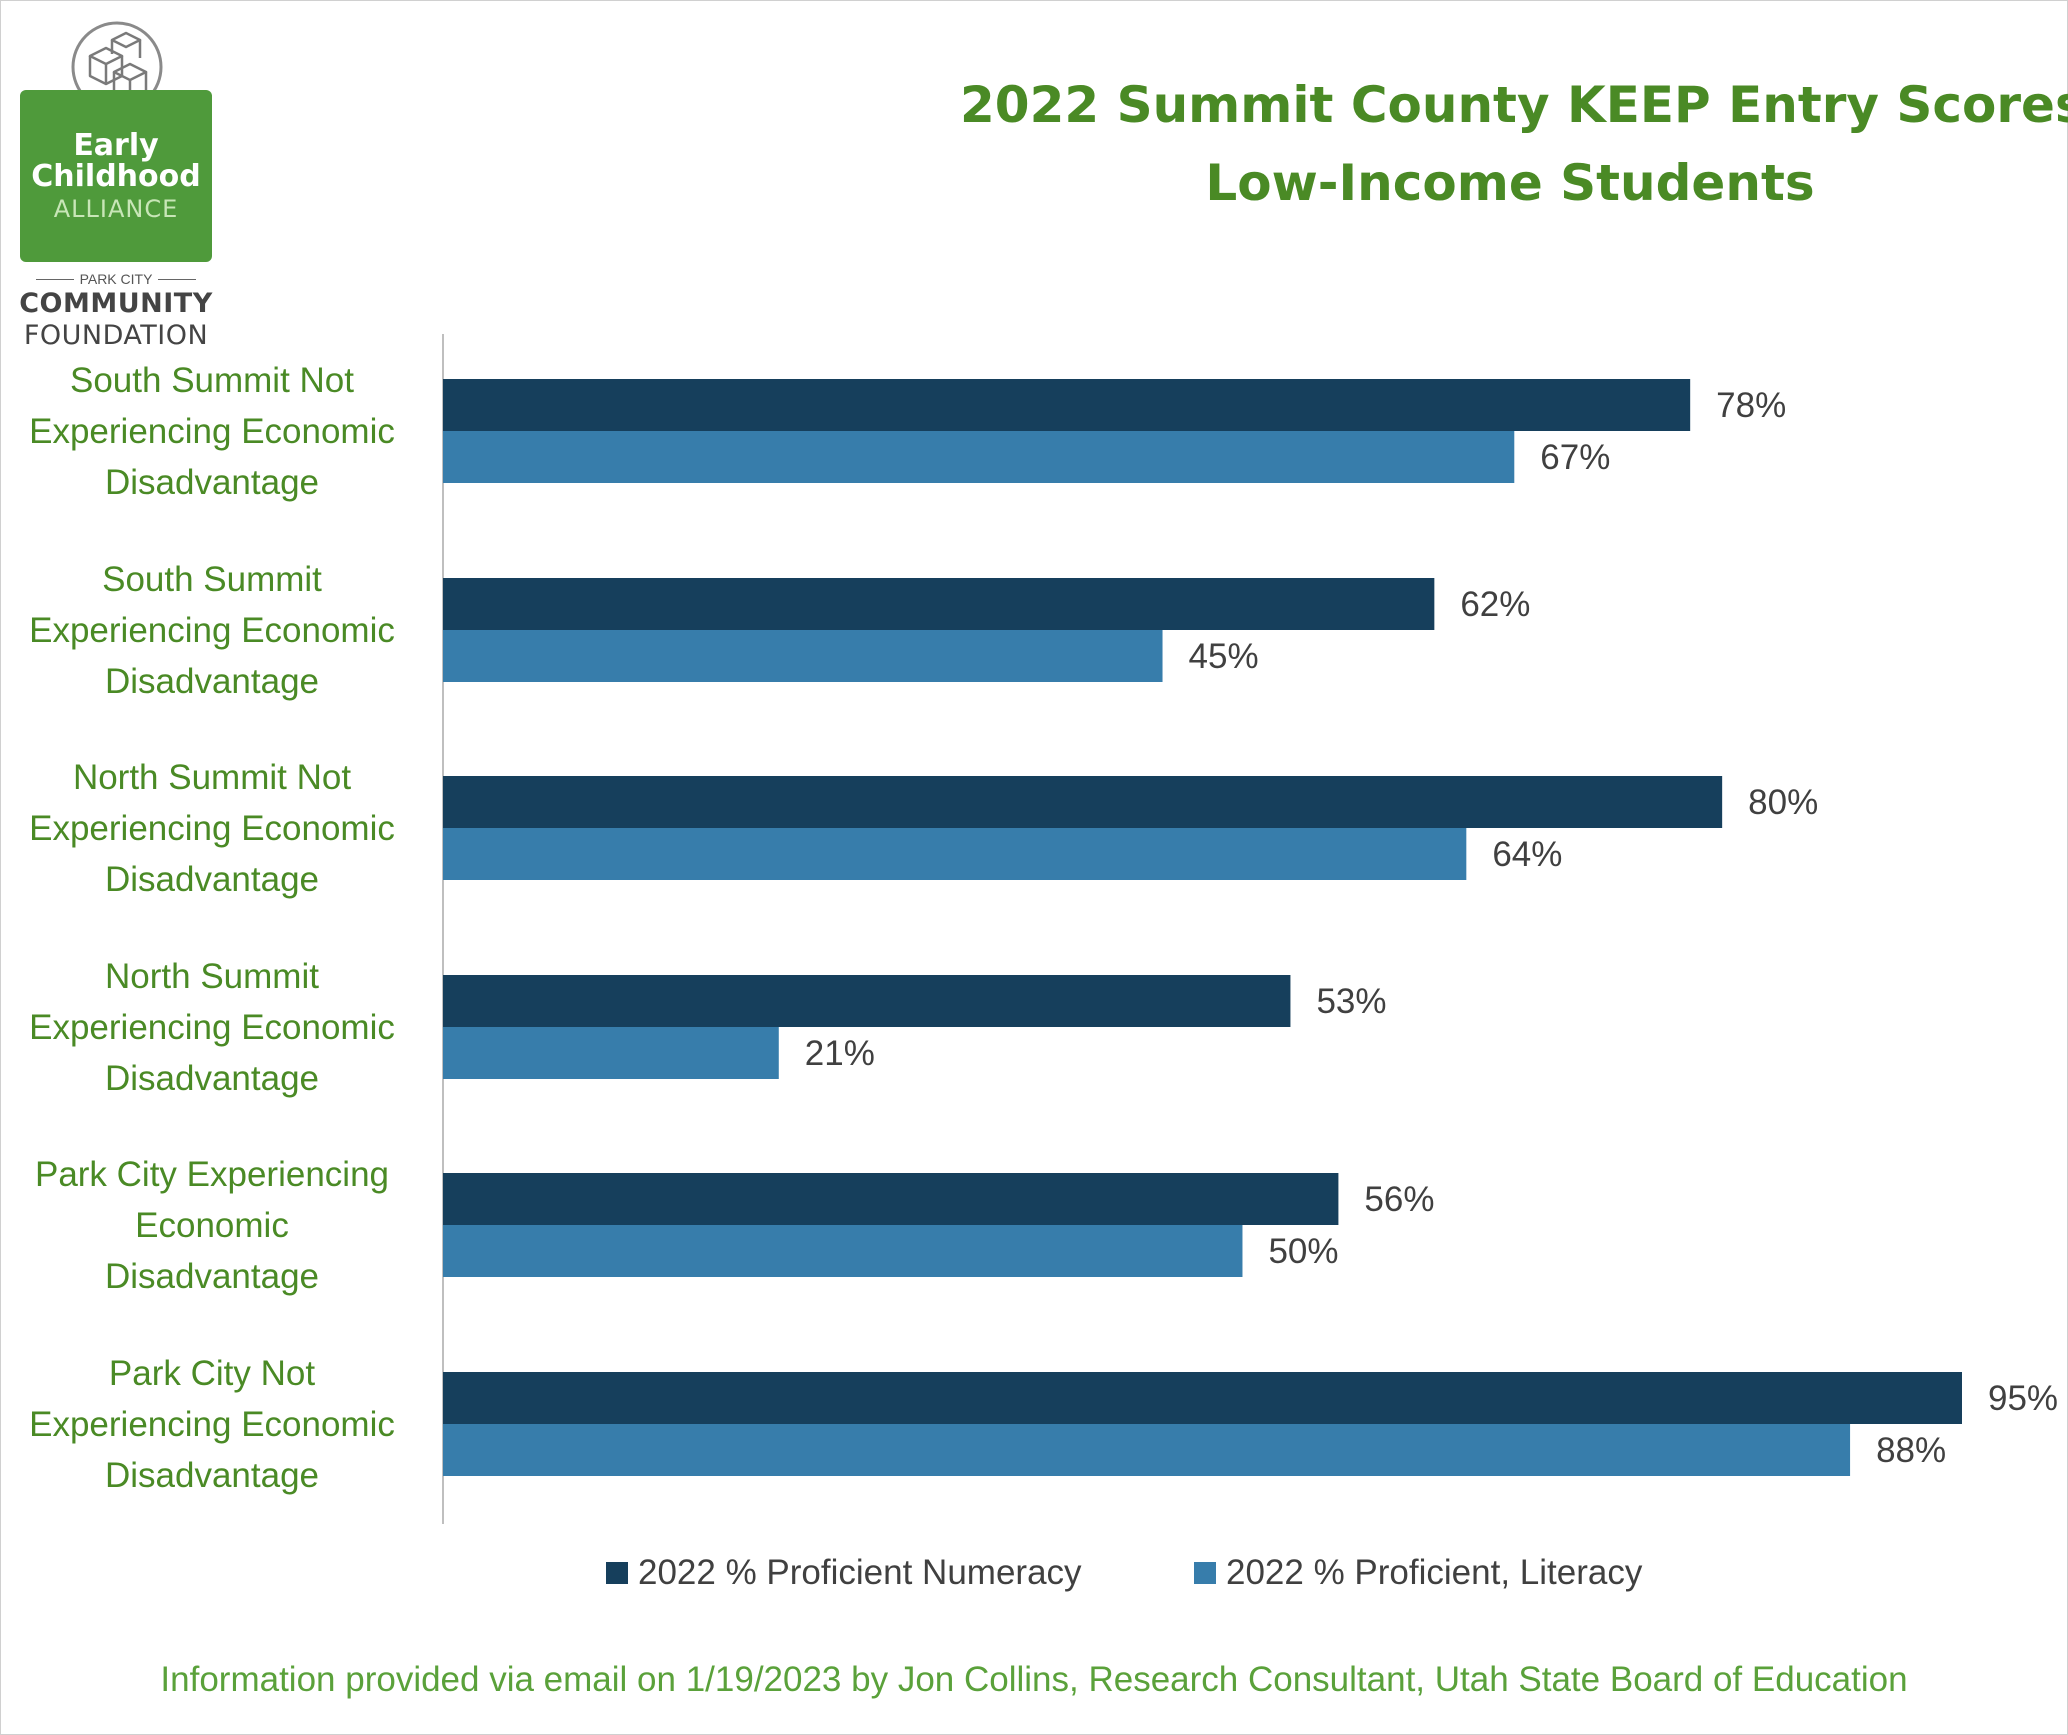 The image size is (2068, 1735). I want to click on chart-title: 2022 Summit County KEEP Entry Scores, so click(1514, 105).